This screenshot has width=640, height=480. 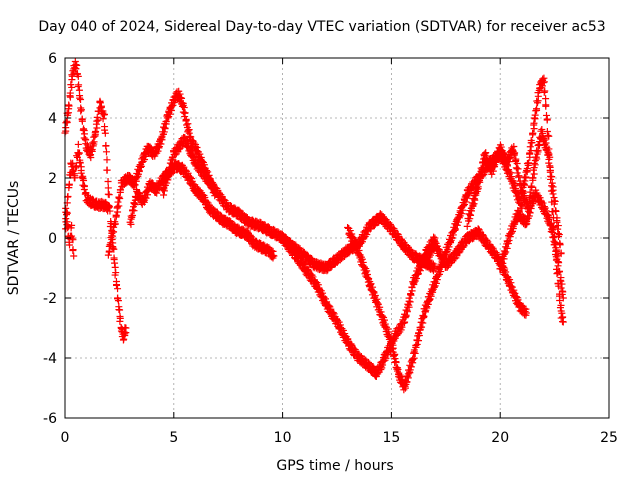 I want to click on x-tick-label: 0, so click(x=65, y=438).